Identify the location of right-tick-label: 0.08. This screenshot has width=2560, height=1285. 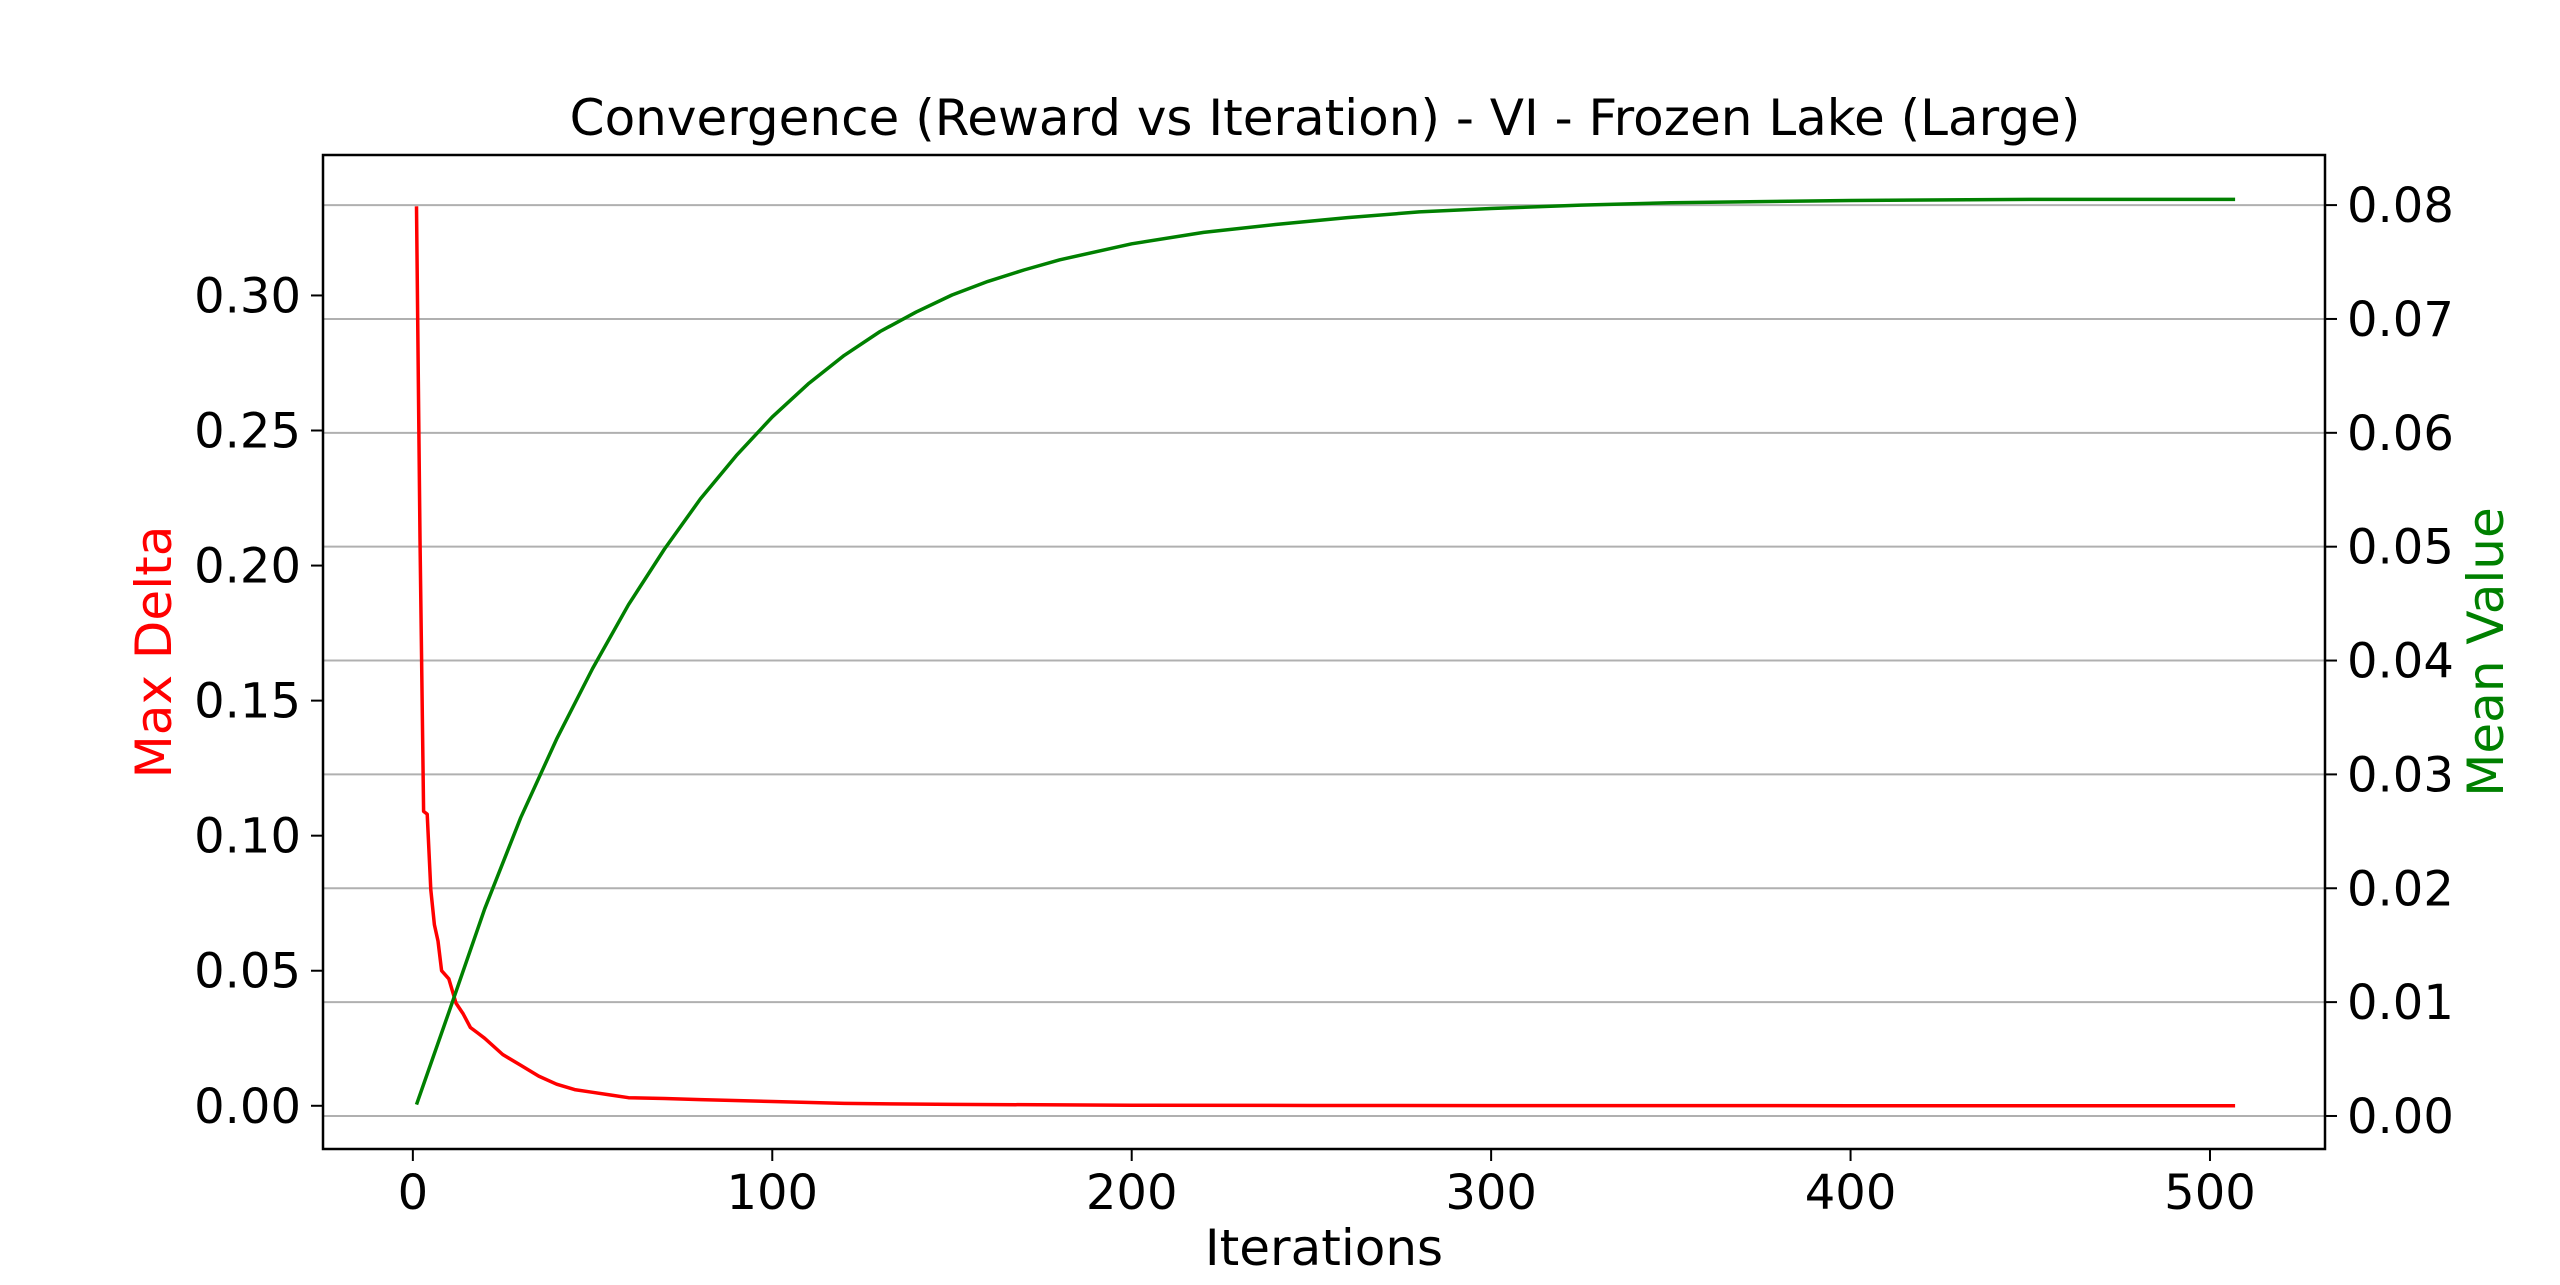
(2400, 206).